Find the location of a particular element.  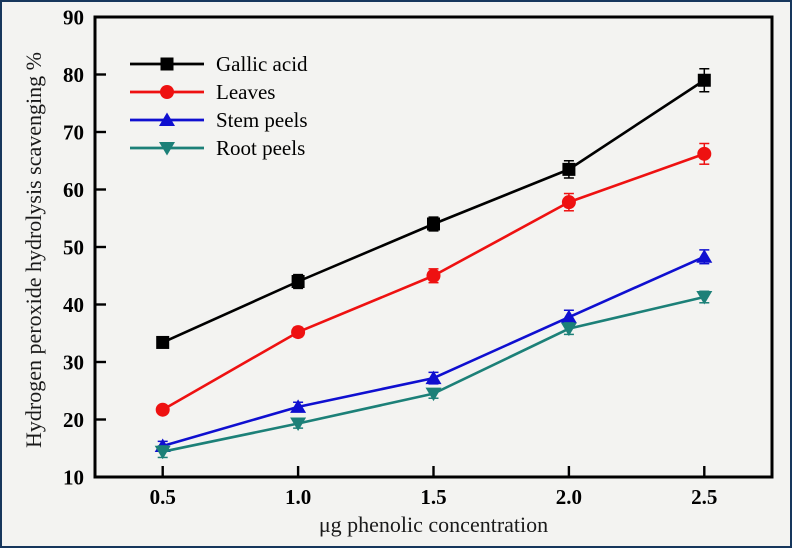

y-tick-label: 50 is located at coordinates (73, 248).